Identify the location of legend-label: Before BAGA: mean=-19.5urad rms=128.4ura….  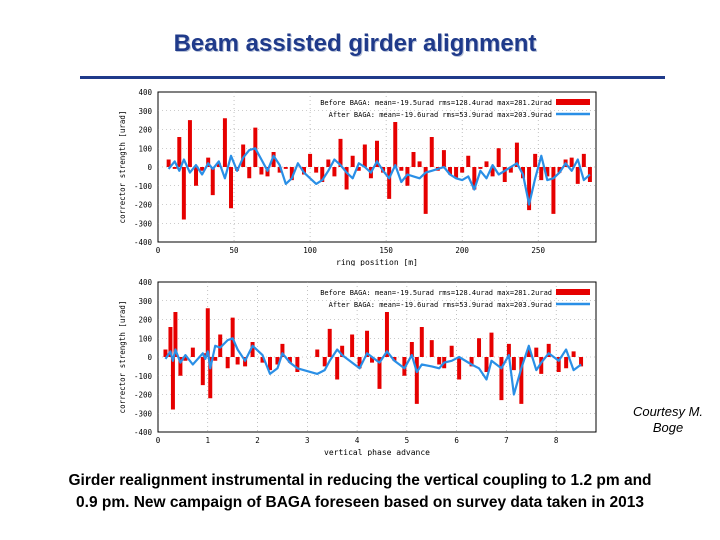
(436, 293).